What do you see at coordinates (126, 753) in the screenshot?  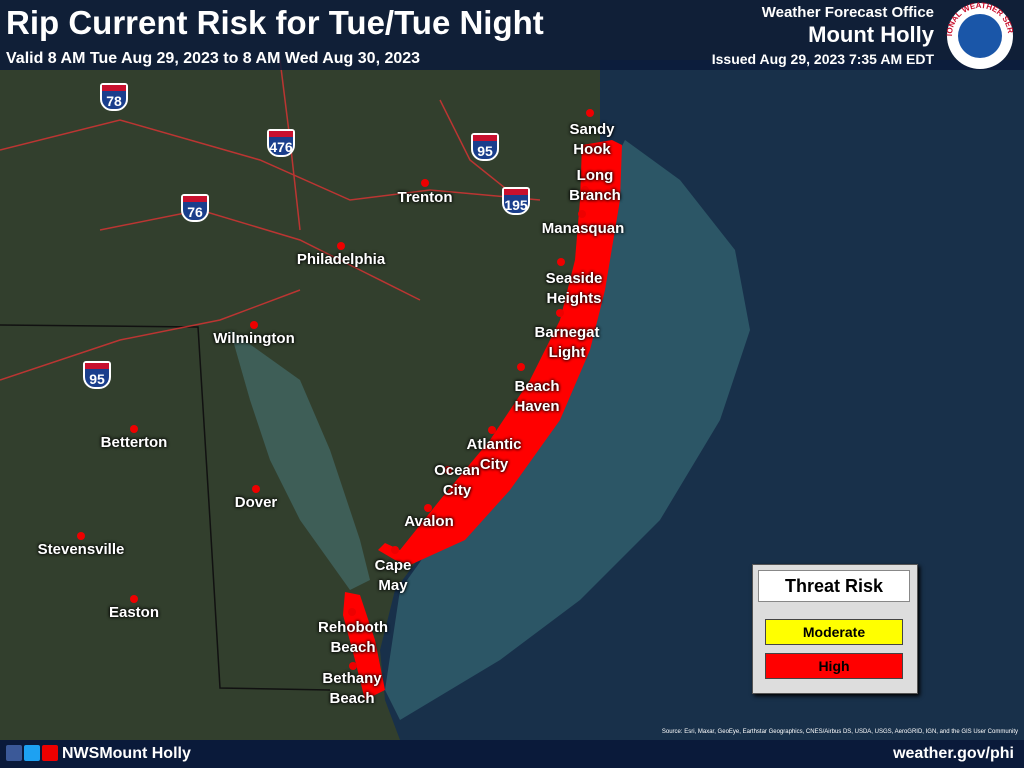 I see `social-handle: NWSMount Holly` at bounding box center [126, 753].